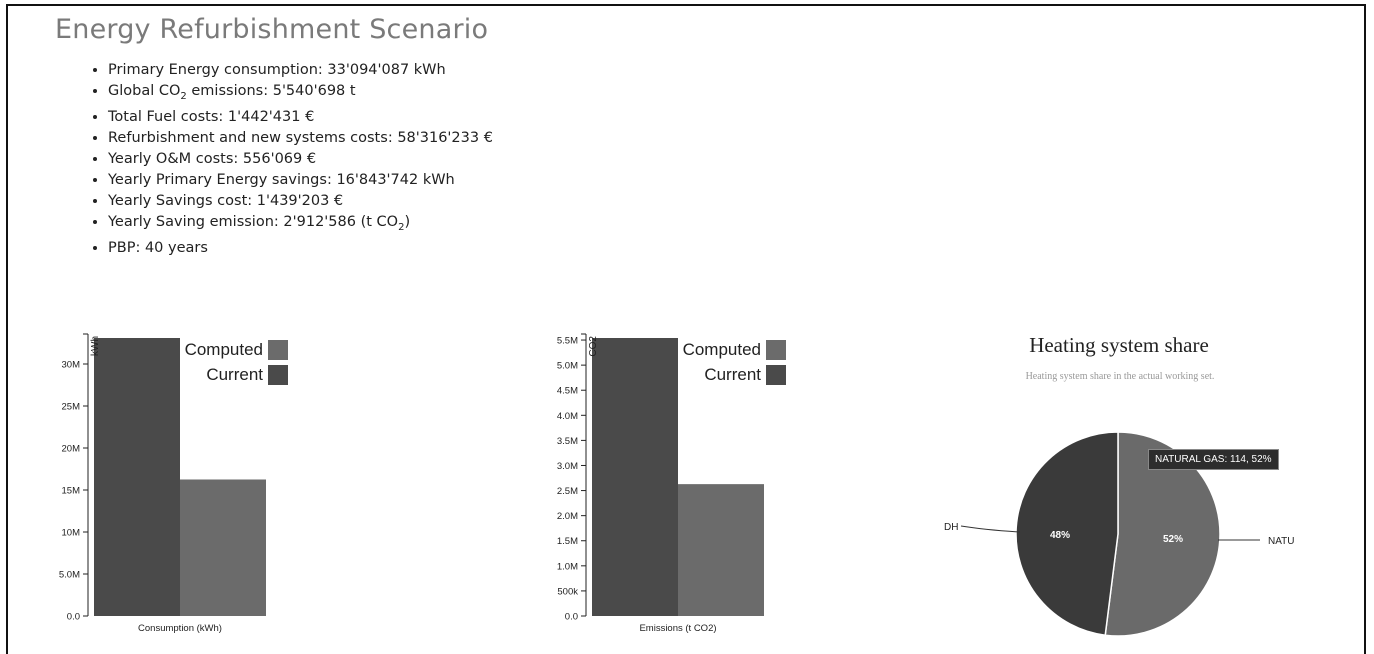 The width and height of the screenshot is (1374, 654). Describe the element at coordinates (567, 416) in the screenshot. I see `y-tick-label: 4.0M` at that location.